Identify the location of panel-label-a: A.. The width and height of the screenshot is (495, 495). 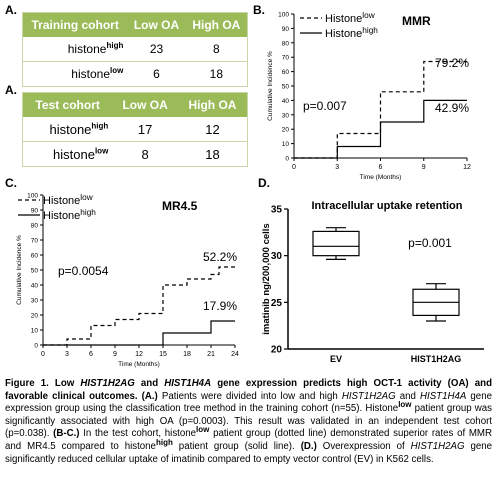
(11, 10).